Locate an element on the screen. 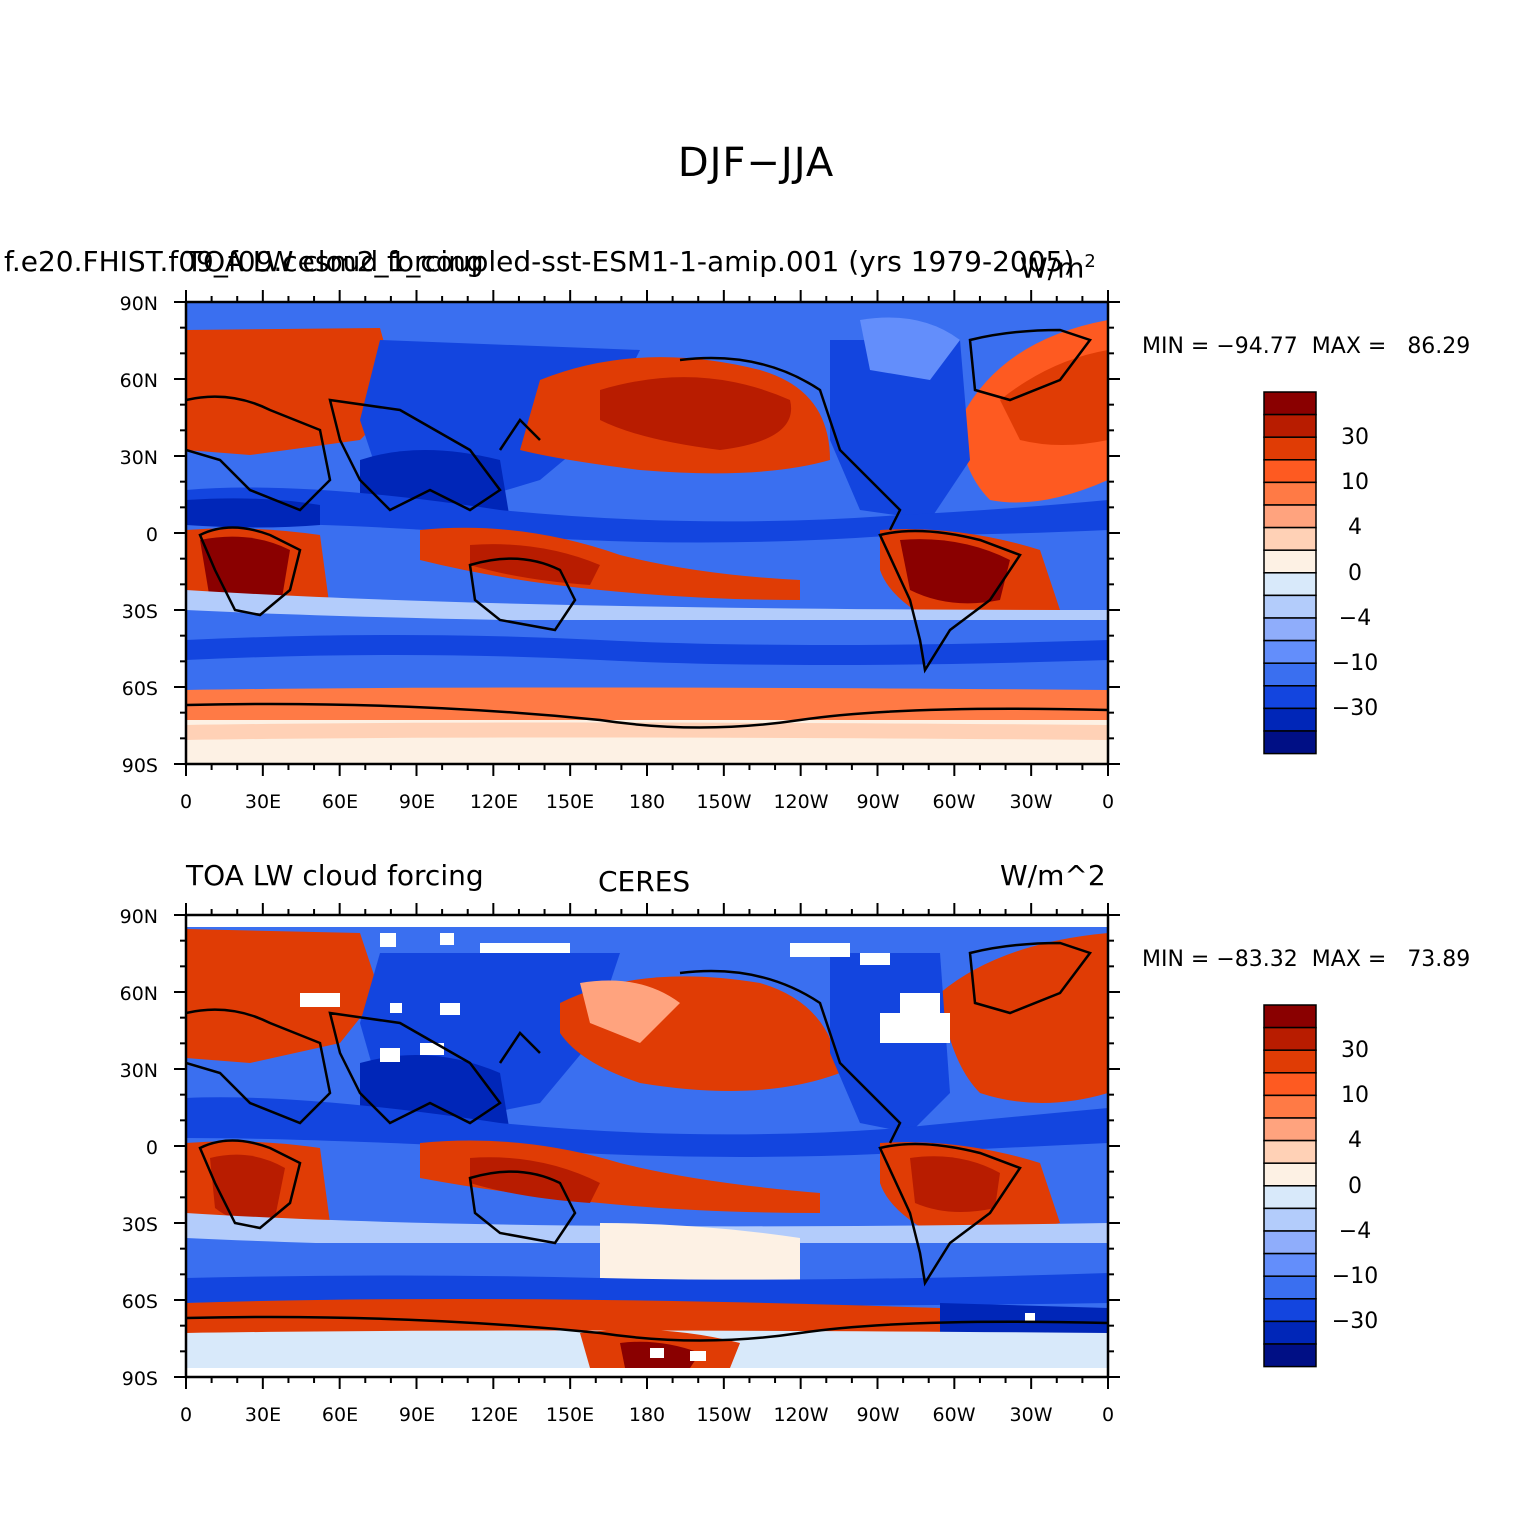 This screenshot has height=1538, width=1526. panel-top-units-sup: 2 is located at coordinates (1090, 261).